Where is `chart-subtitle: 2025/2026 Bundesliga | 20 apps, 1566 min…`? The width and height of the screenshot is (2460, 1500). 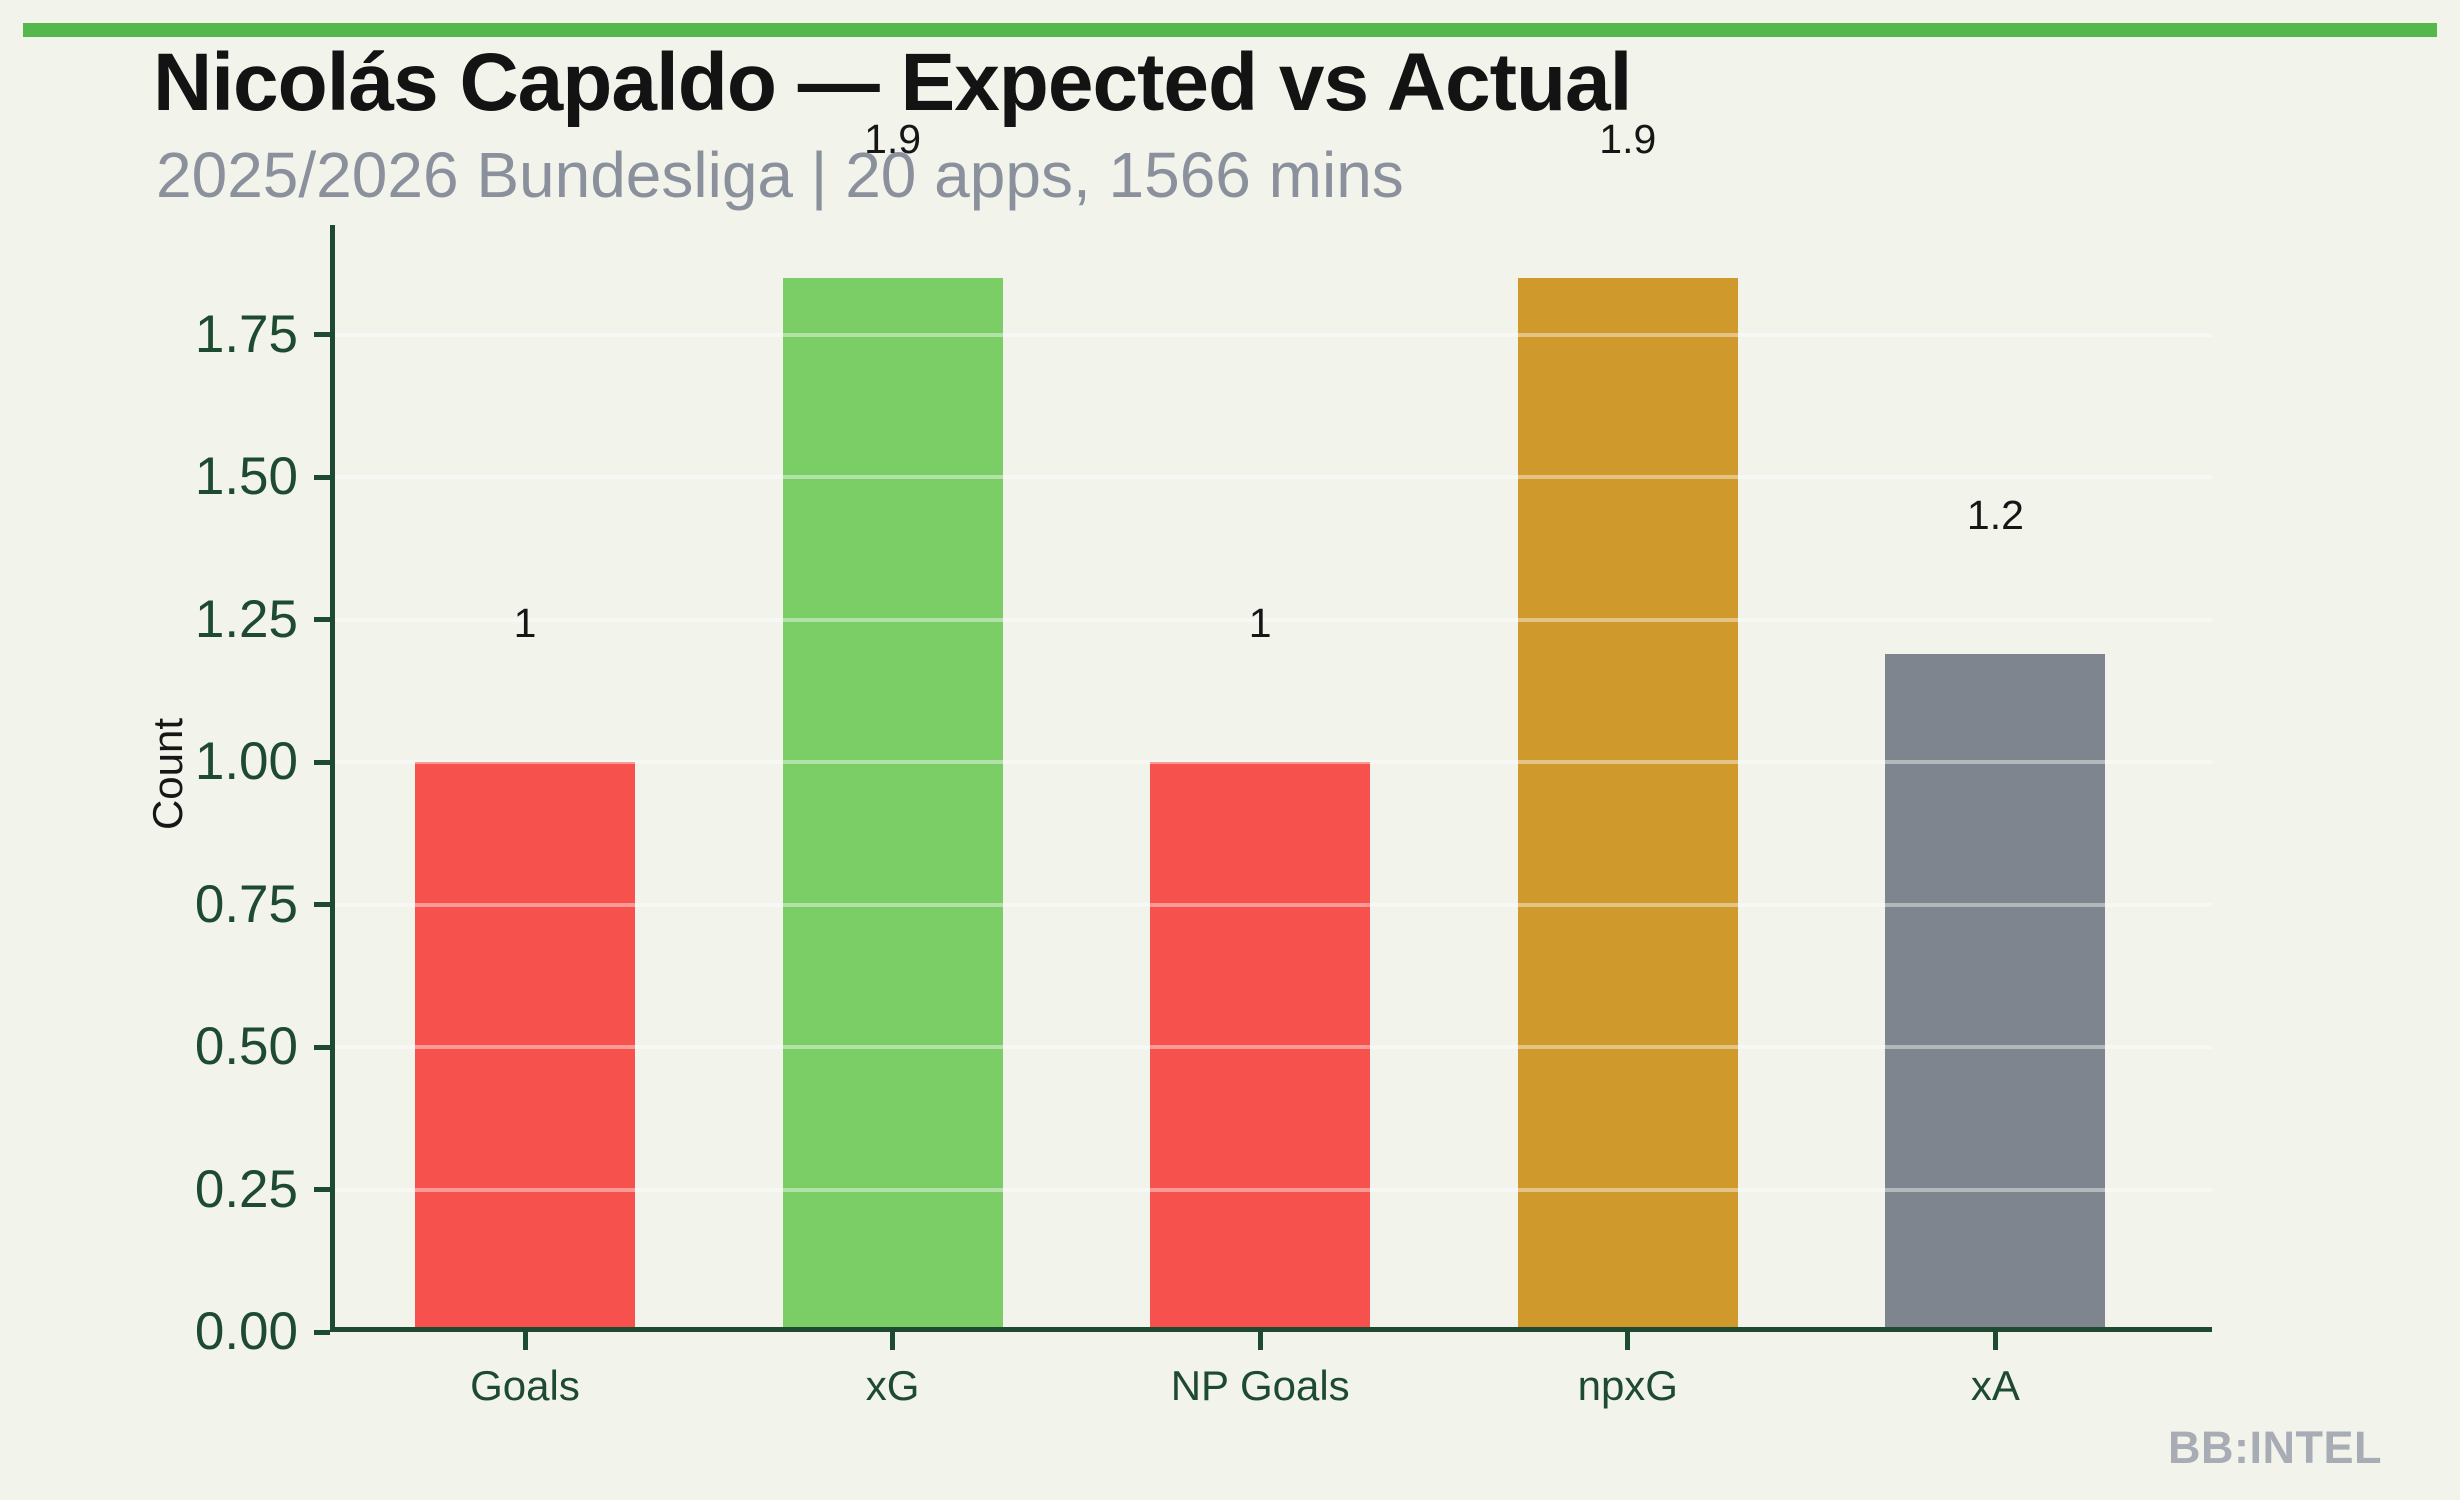
chart-subtitle: 2025/2026 Bundesliga | 20 apps, 1566 min… is located at coordinates (780, 175).